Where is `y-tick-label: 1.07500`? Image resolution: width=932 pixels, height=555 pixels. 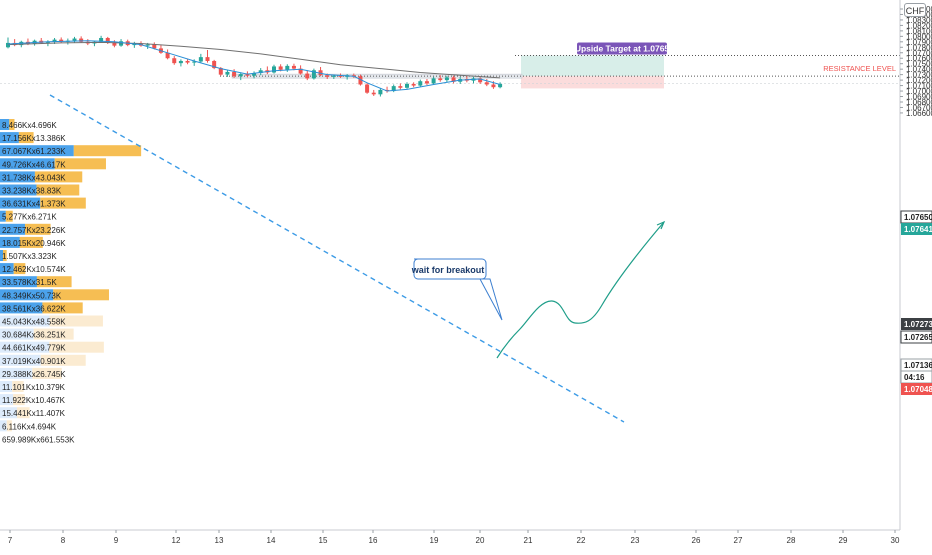 y-tick-label: 1.07500 is located at coordinates (919, 64).